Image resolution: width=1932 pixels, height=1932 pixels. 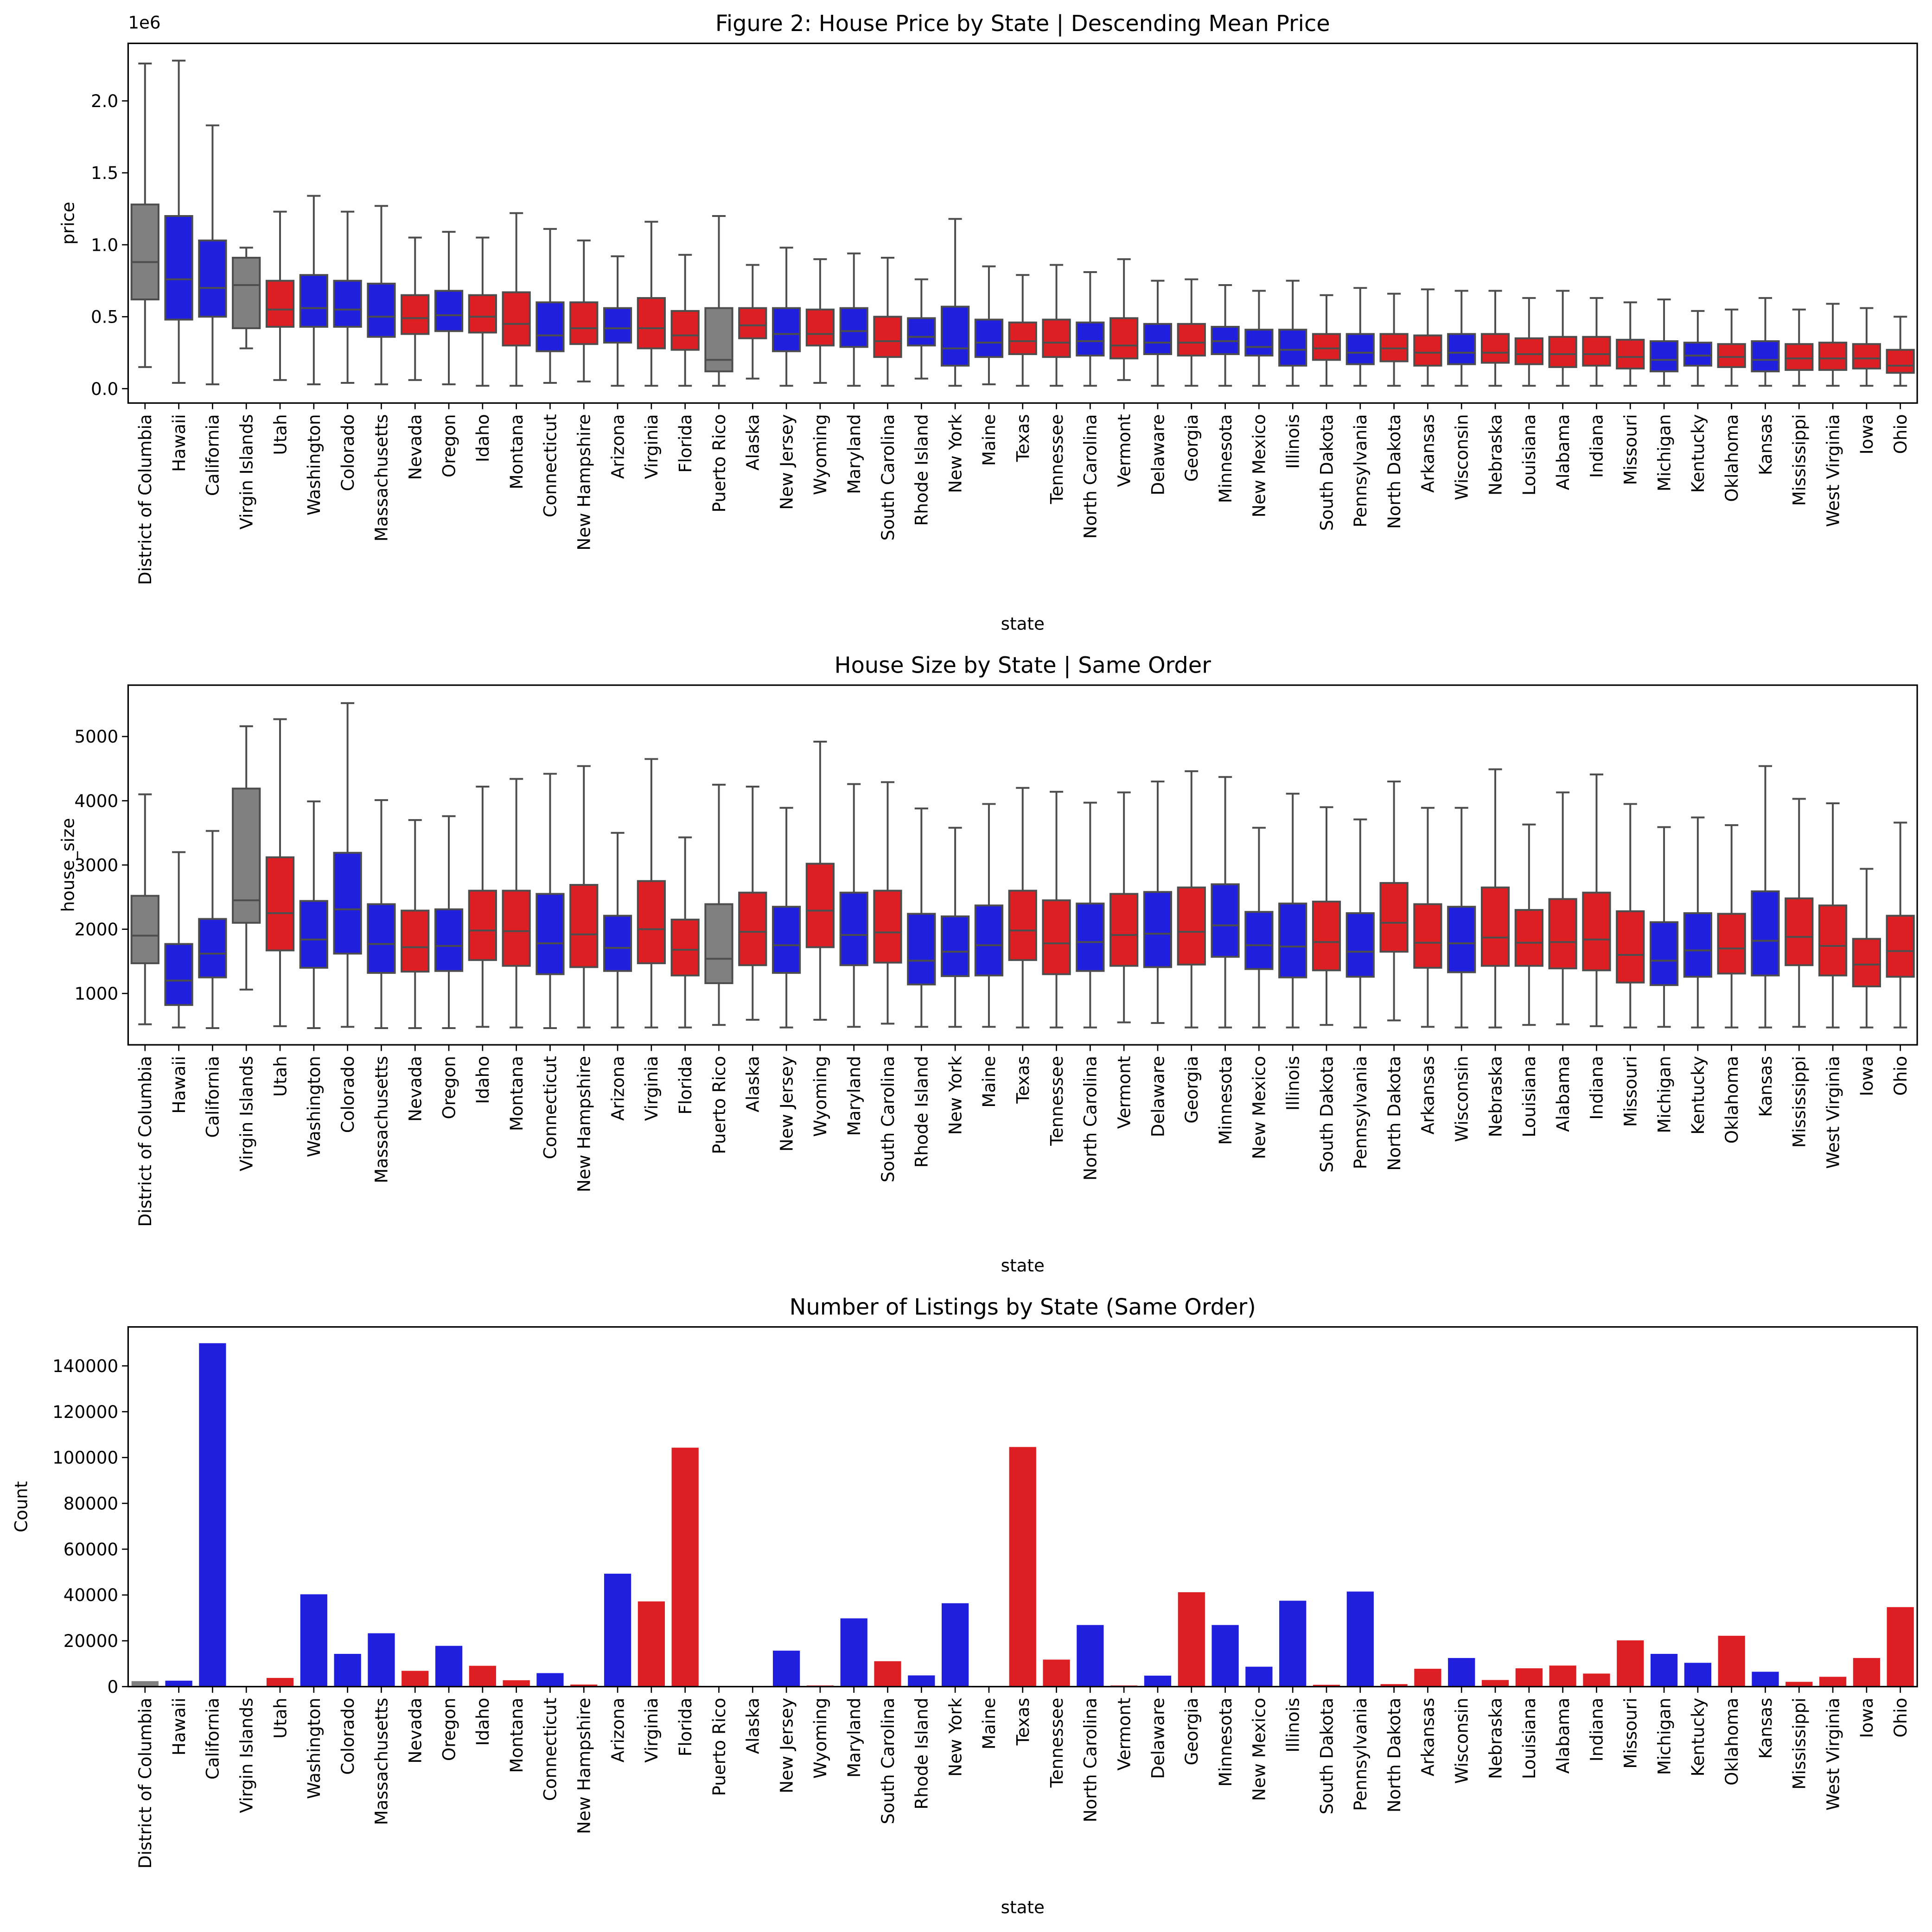 I want to click on x-tick-label: Rhode Island, so click(x=922, y=1754).